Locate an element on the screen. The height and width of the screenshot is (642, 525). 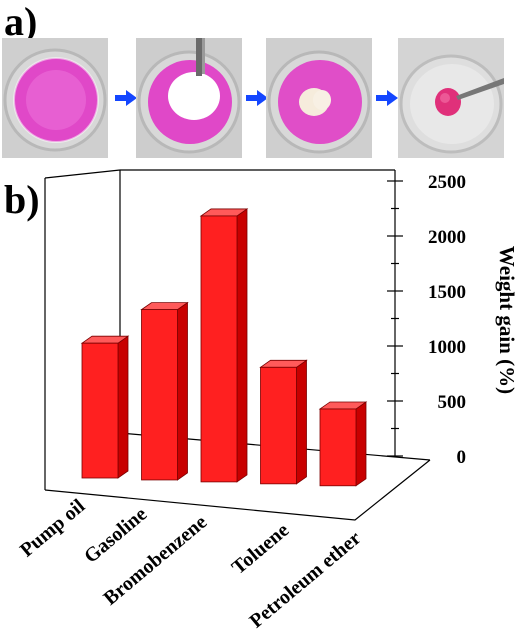
panel-label-b: b) is located at coordinates (22, 199).